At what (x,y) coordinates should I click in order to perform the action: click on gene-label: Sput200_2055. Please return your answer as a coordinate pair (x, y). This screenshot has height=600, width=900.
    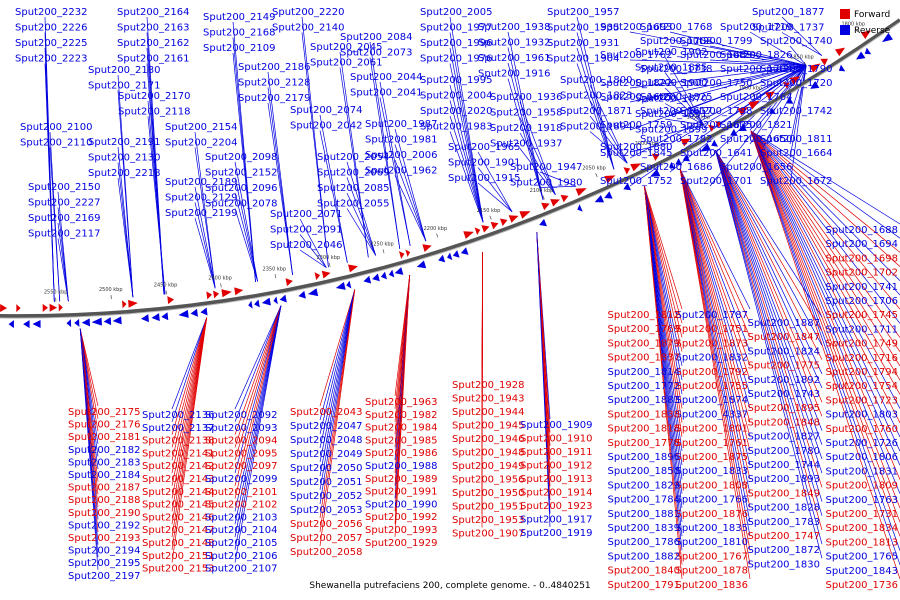
    Looking at the image, I should click on (353, 204).